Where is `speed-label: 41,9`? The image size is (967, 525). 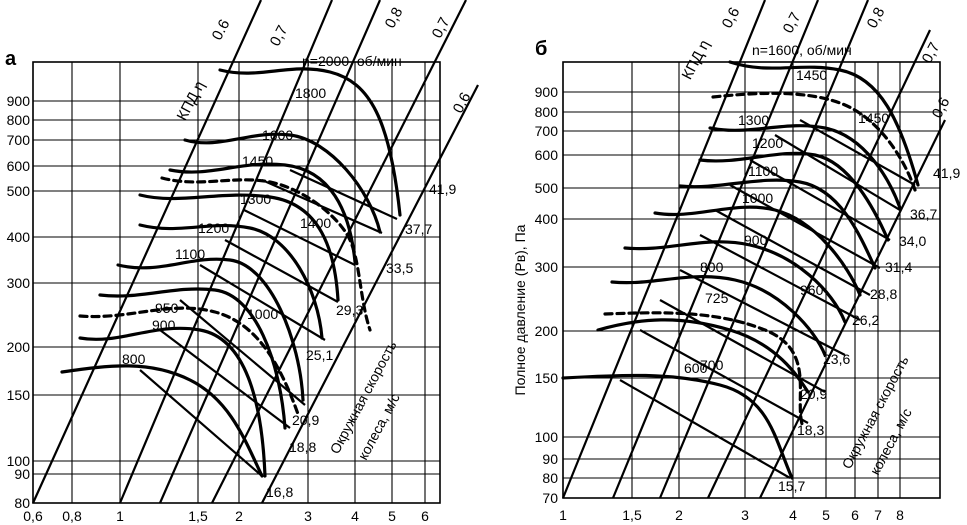
speed-label: 41,9 is located at coordinates (442, 189).